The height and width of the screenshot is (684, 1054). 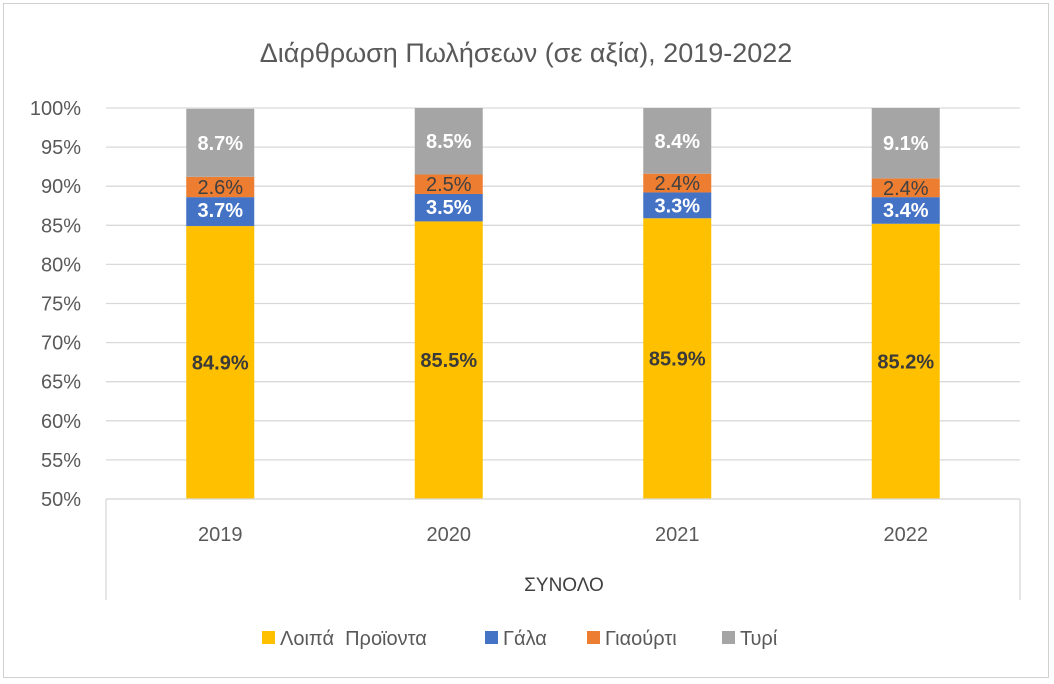 What do you see at coordinates (61, 187) in the screenshot?
I see `y-tick-label: 90%` at bounding box center [61, 187].